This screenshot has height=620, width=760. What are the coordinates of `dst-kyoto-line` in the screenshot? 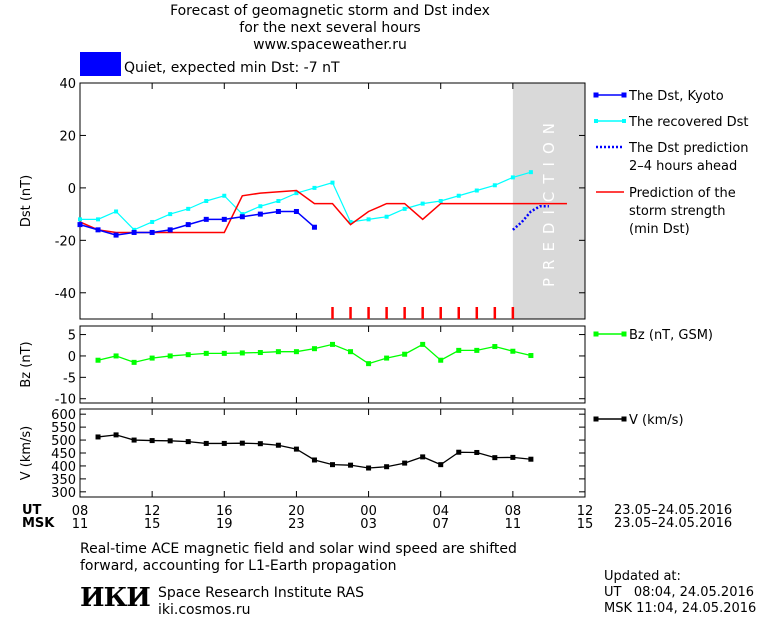 It's located at (197, 223).